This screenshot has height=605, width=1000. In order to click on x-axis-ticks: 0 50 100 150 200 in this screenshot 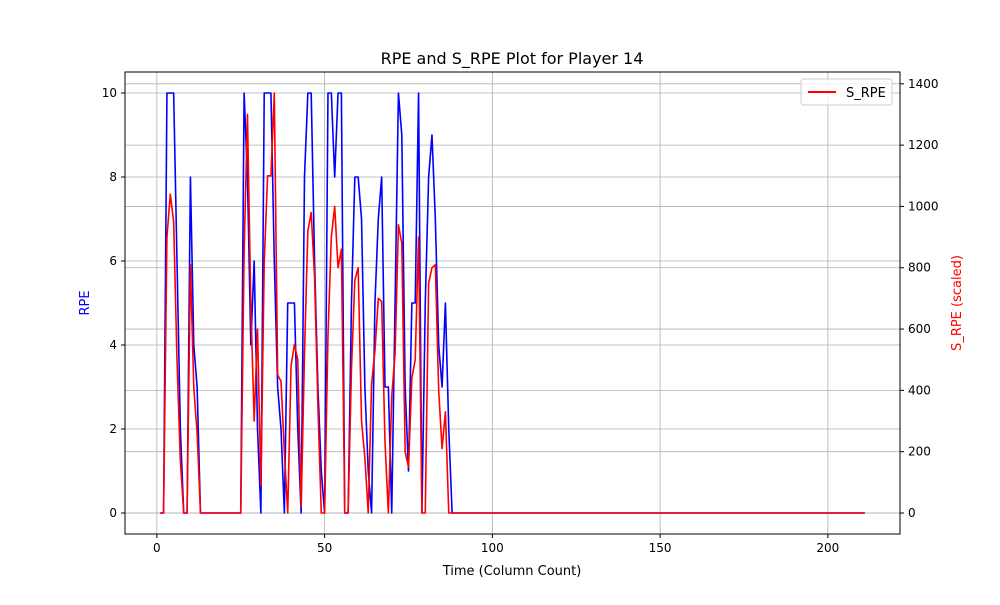, I will do `click(496, 544)`.